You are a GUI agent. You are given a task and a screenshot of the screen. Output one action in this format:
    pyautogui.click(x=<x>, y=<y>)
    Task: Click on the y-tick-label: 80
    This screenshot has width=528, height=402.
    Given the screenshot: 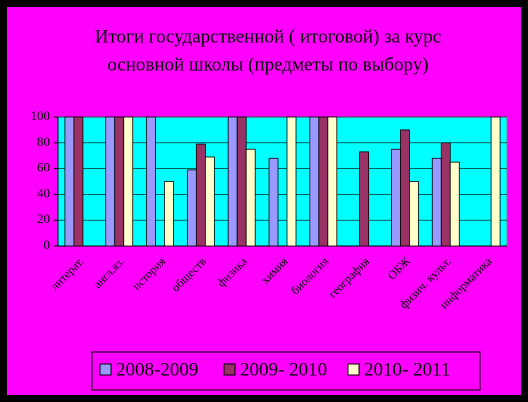 What is the action you would take?
    pyautogui.click(x=43, y=141)
    